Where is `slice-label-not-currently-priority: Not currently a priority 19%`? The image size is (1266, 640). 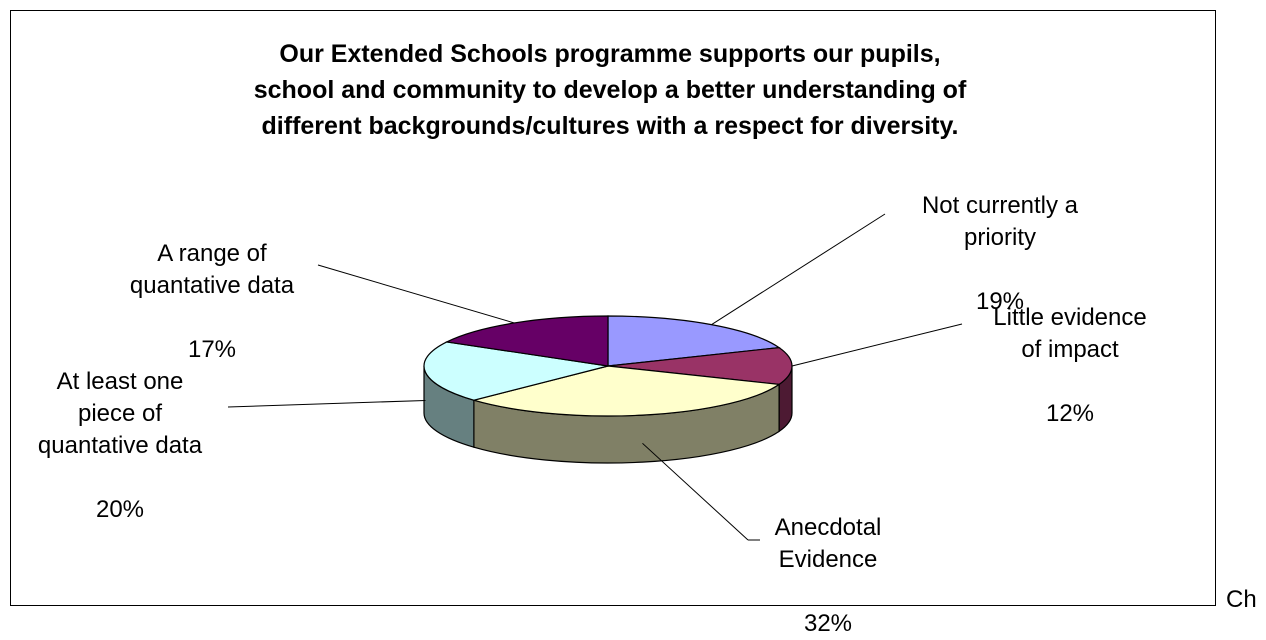 slice-label-not-currently-priority: Not currently a priority 19% is located at coordinates (1000, 238).